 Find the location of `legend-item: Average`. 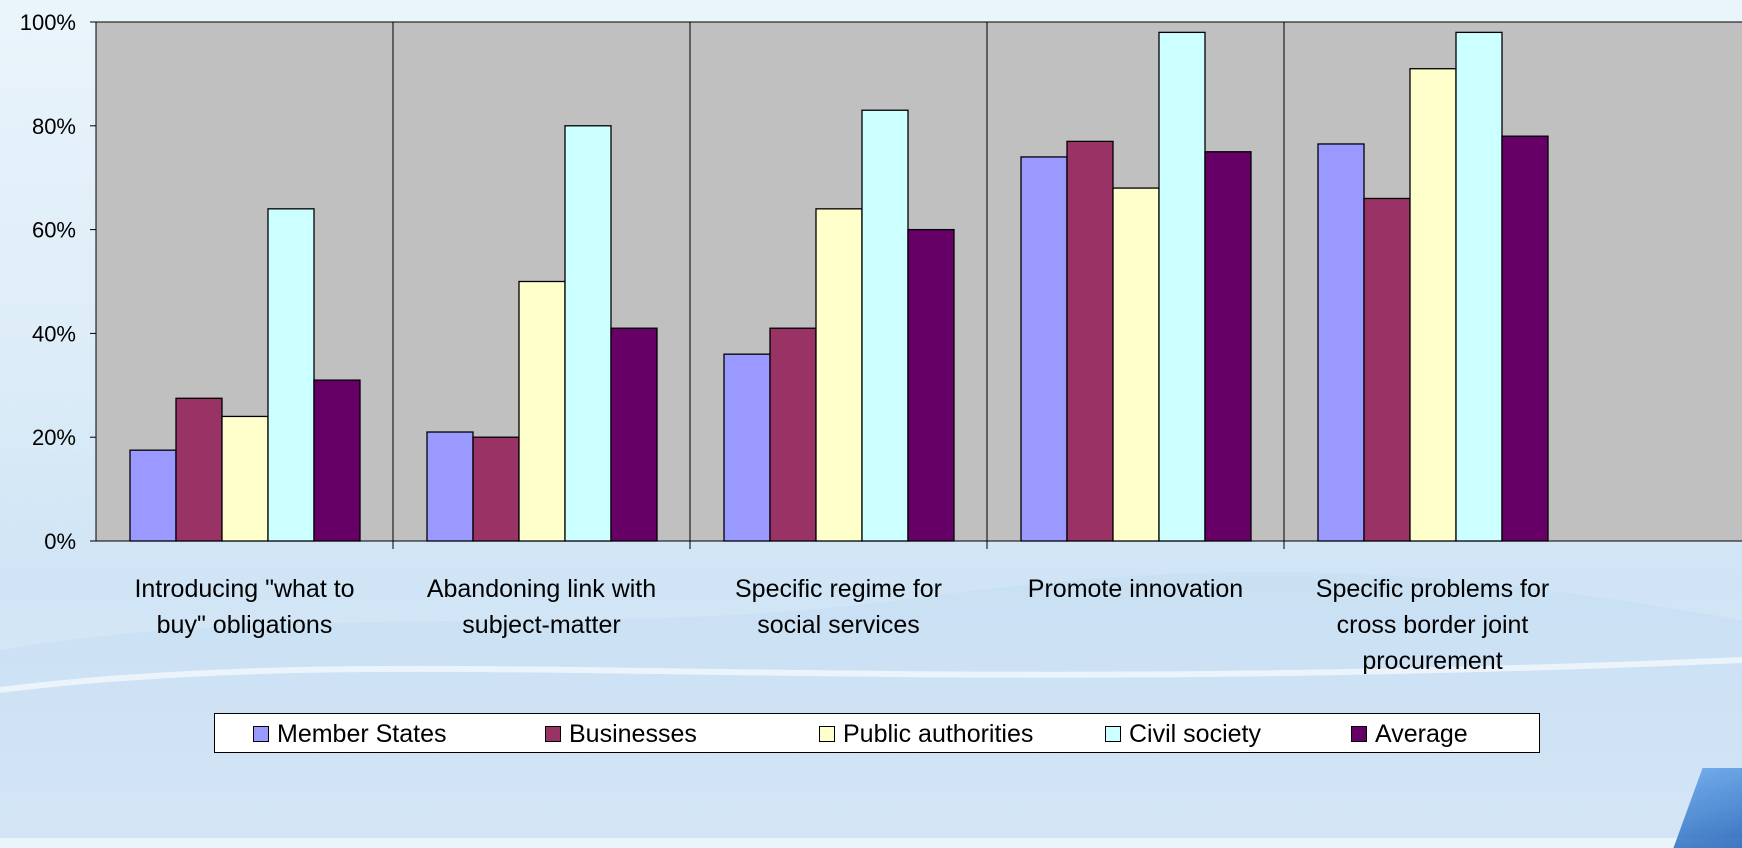

legend-item: Average is located at coordinates (1409, 734).